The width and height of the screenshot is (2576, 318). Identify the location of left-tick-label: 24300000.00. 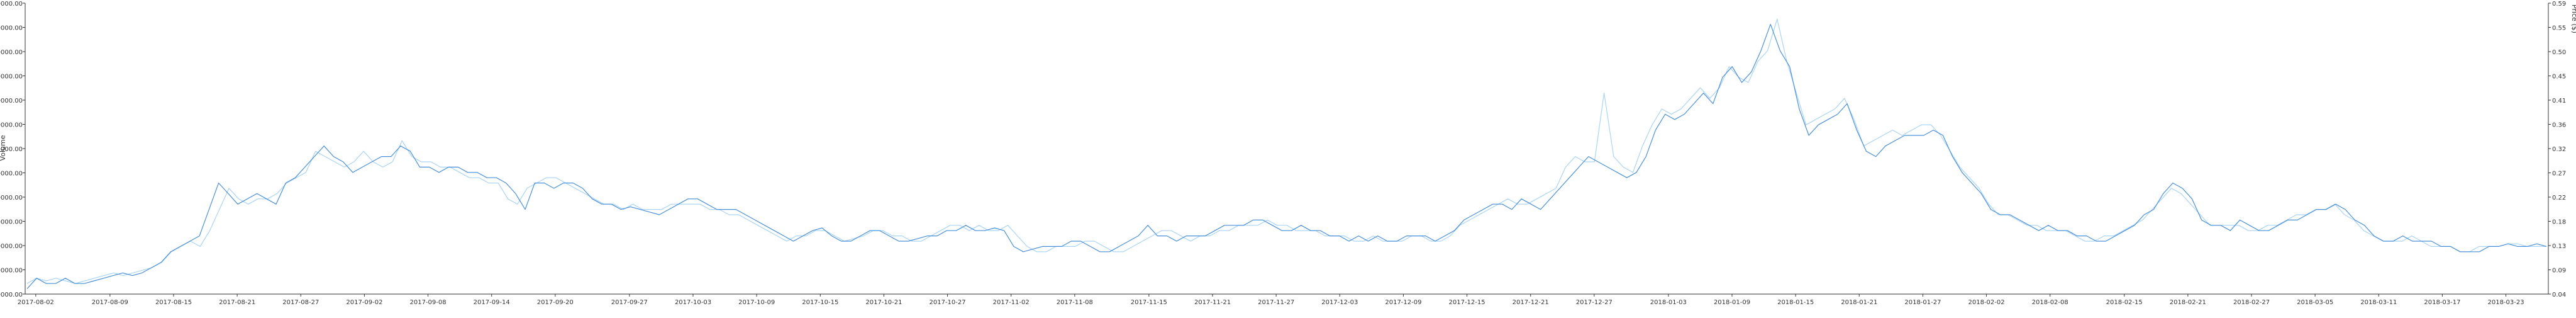
(11, 222).